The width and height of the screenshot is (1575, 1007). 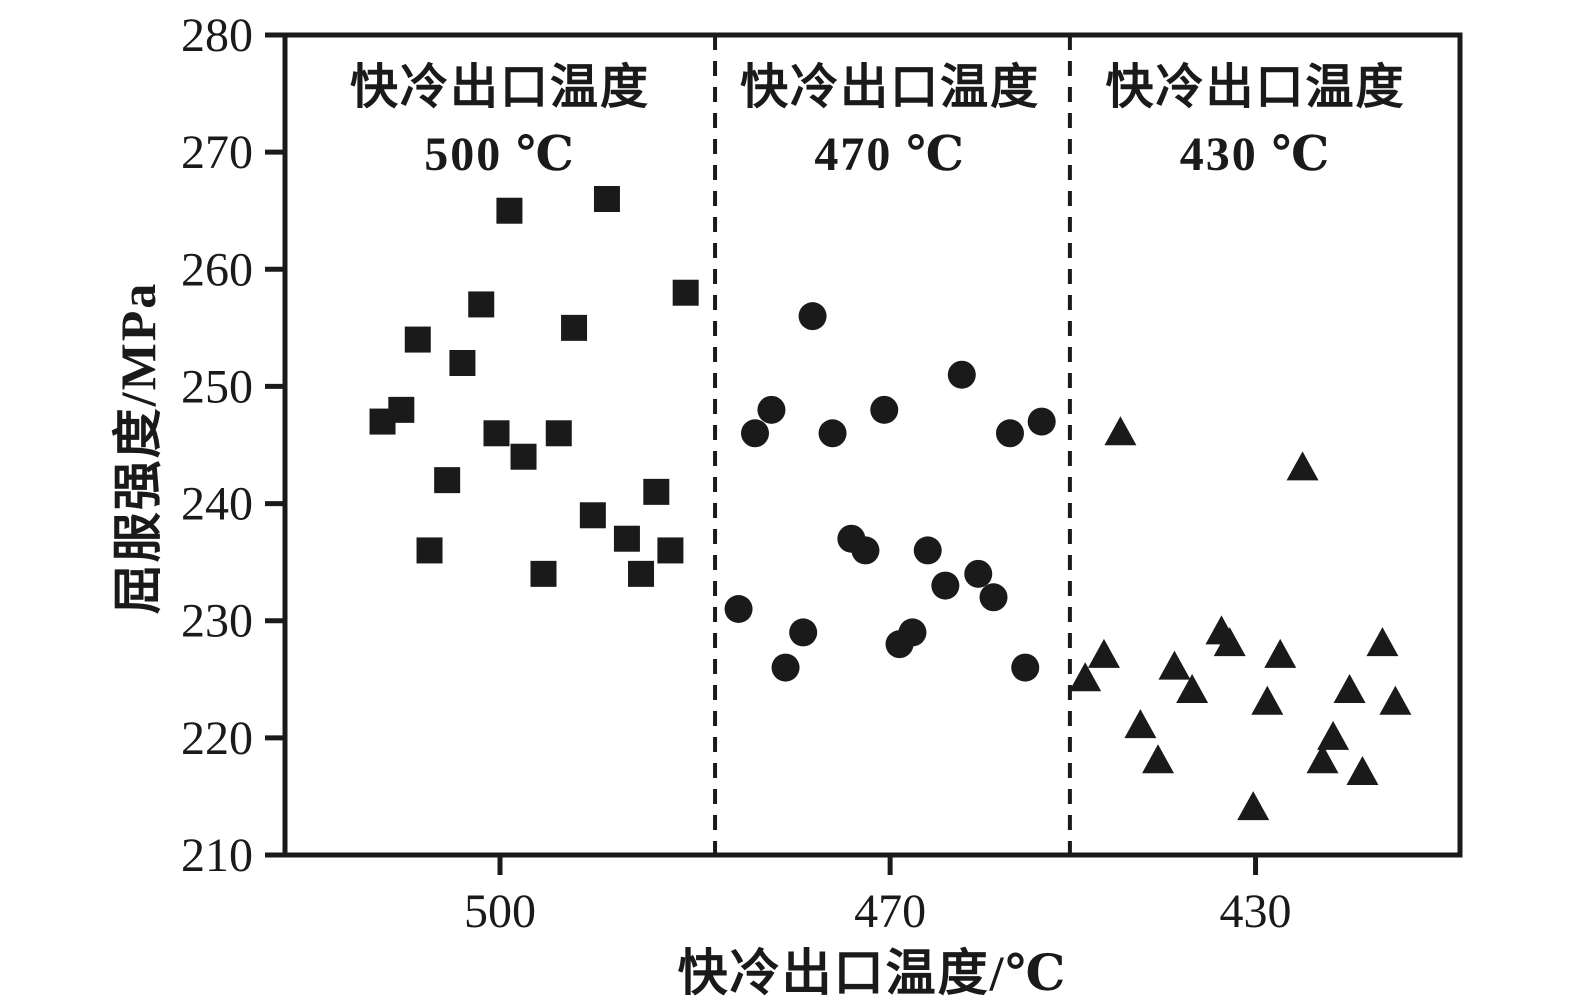 I want to click on x-tick-label: 470, so click(x=890, y=911).